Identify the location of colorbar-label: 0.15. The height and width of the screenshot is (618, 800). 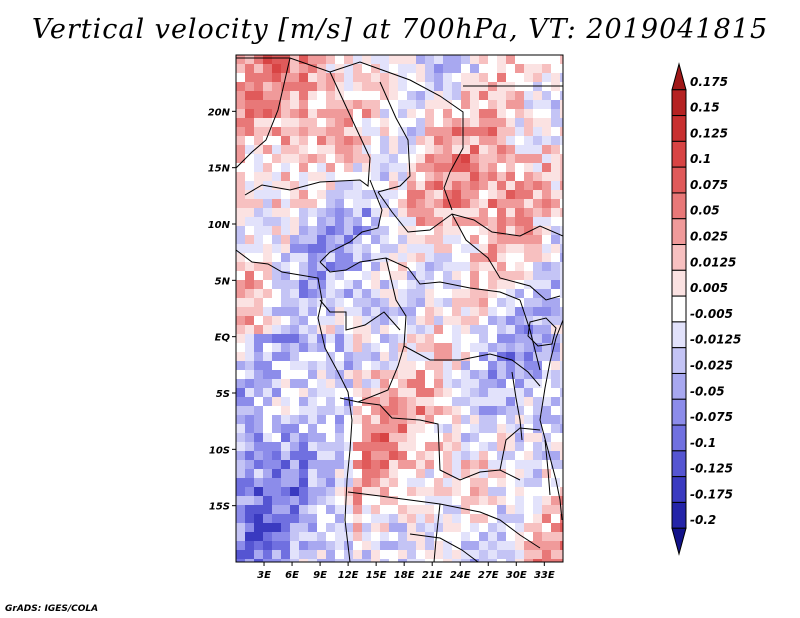
(705, 108).